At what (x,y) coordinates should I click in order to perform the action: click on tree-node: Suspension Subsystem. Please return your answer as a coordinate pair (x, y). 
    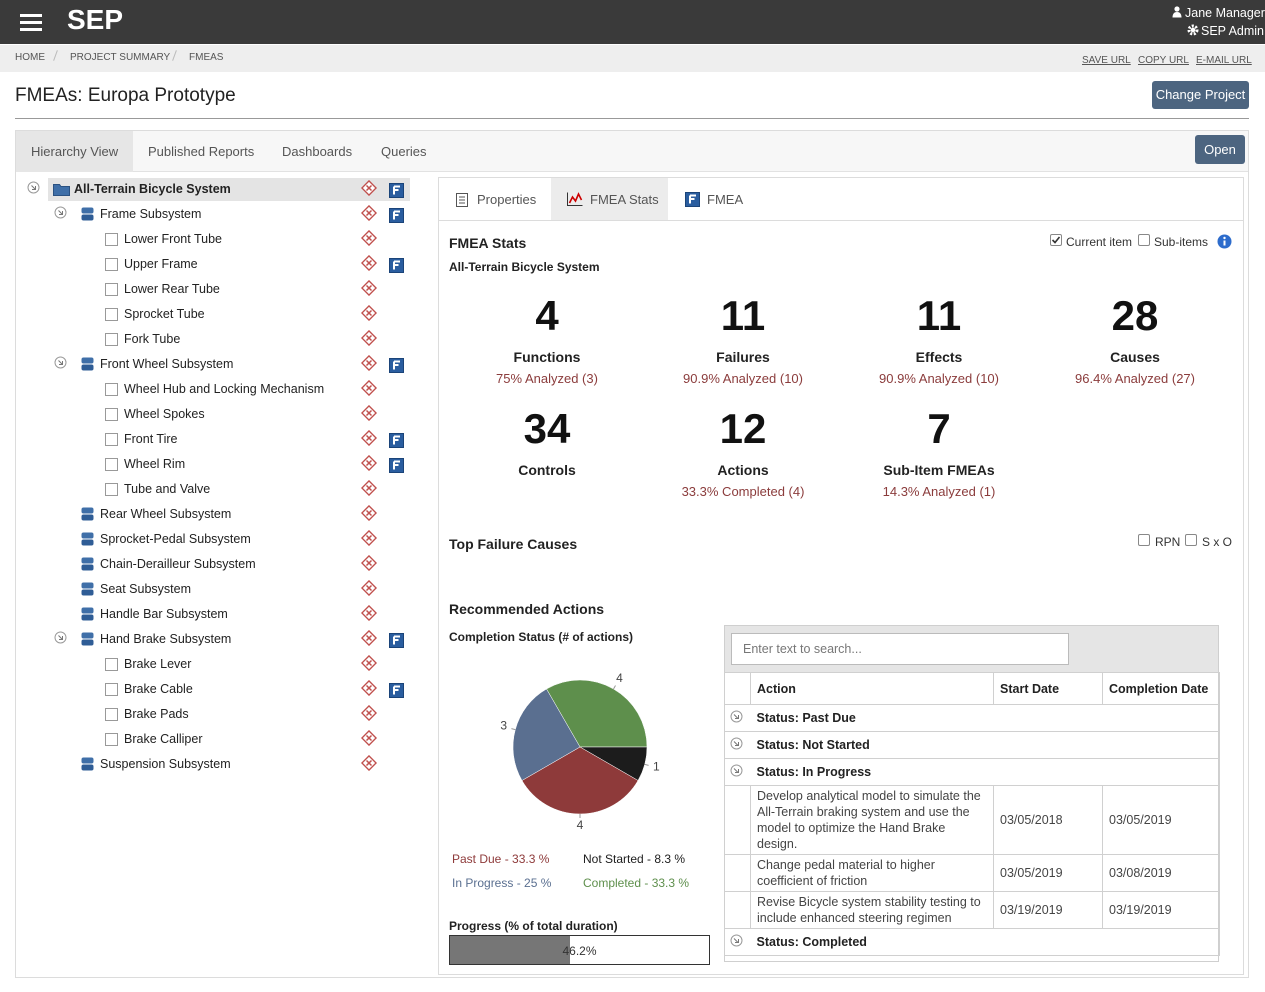
    Looking at the image, I should click on (165, 764).